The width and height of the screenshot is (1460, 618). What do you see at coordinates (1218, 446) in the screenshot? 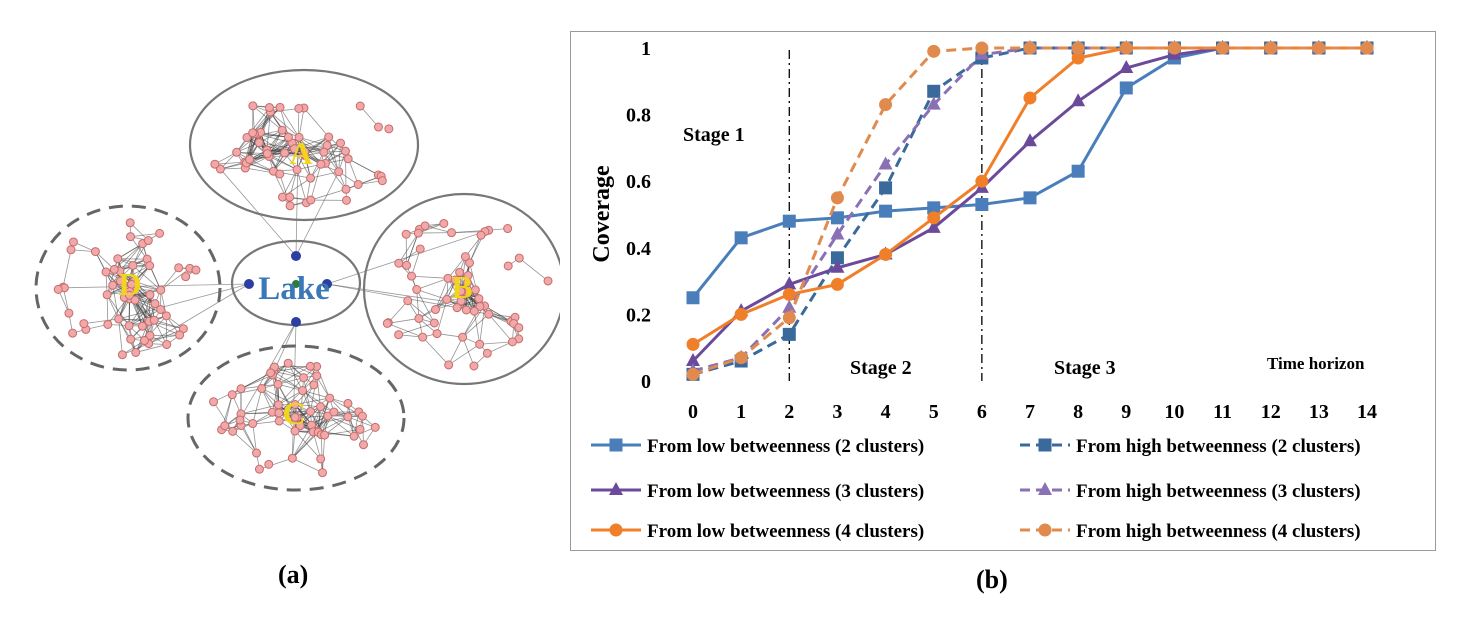
I see `legend-label: From high betweenness (2 clusters)` at bounding box center [1218, 446].